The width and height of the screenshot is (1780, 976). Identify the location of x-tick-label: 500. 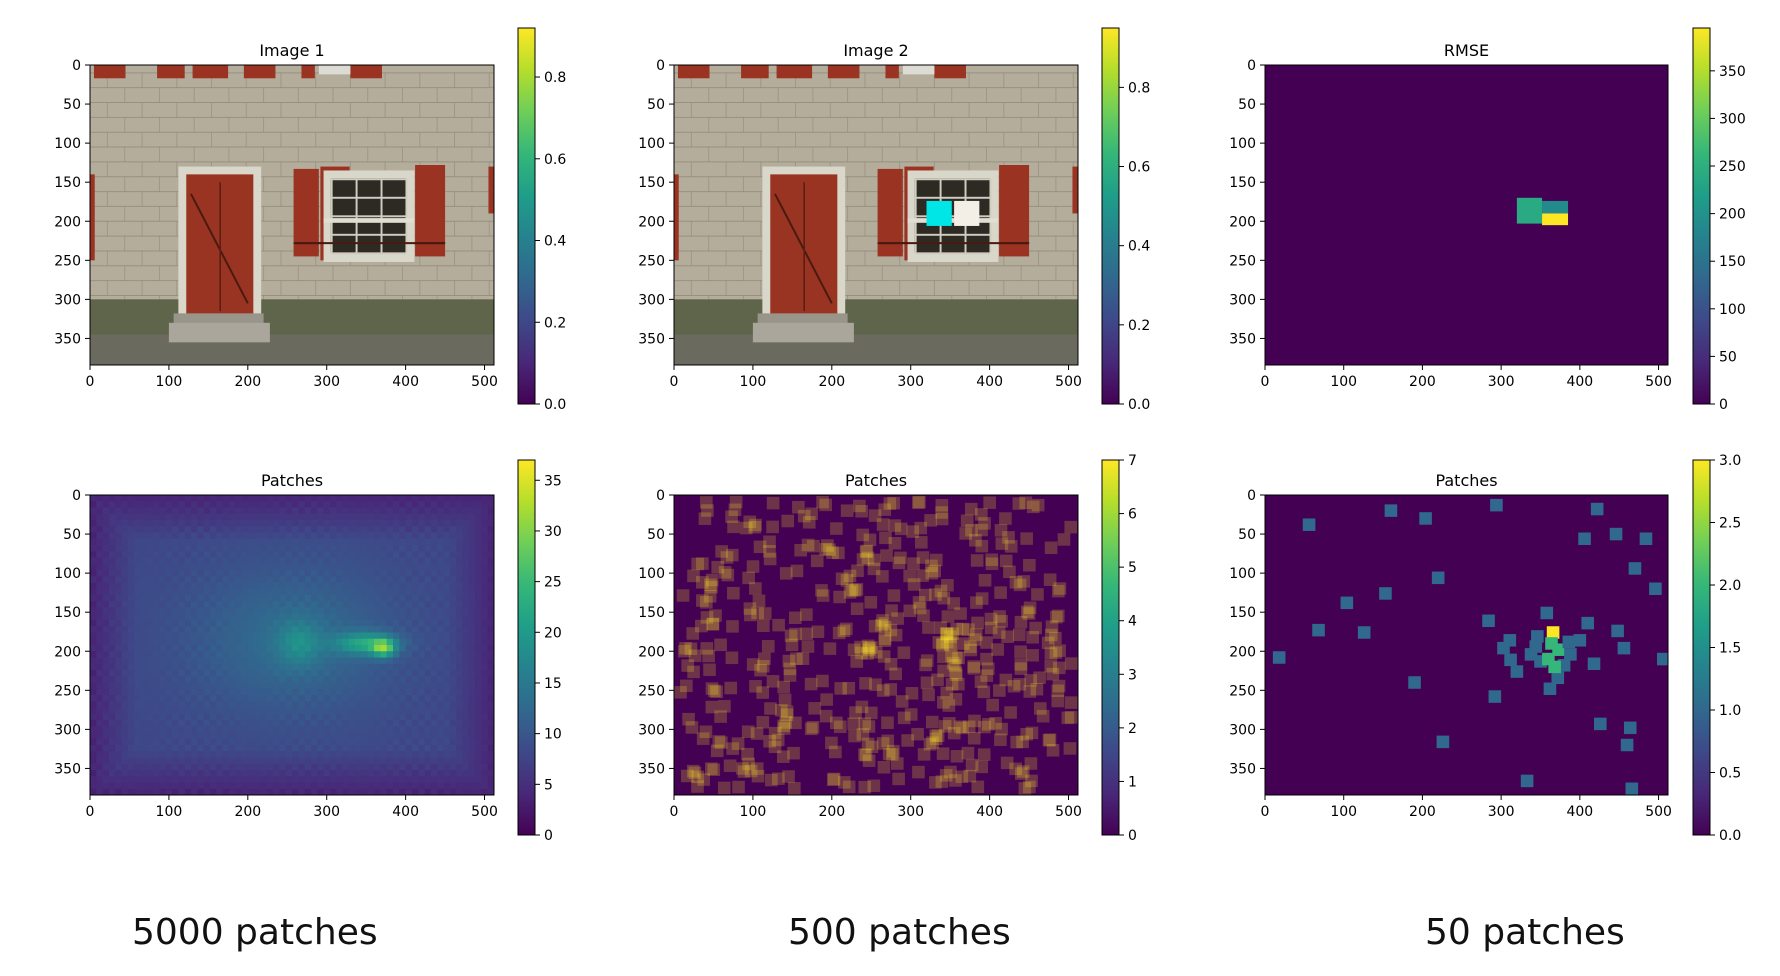
(1068, 812).